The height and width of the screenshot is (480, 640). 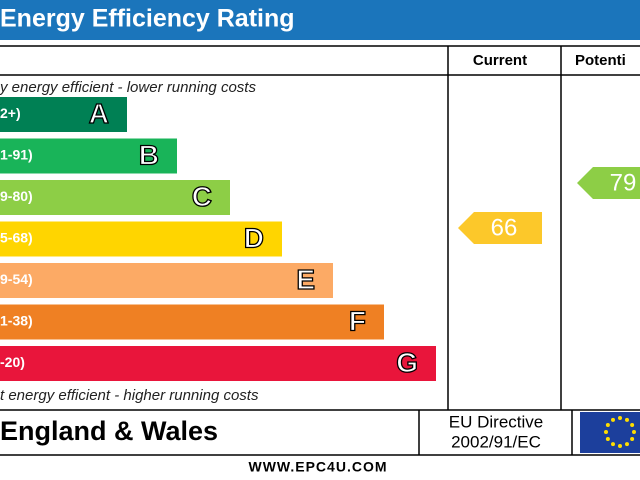 I want to click on band-range: -20), so click(x=12, y=362).